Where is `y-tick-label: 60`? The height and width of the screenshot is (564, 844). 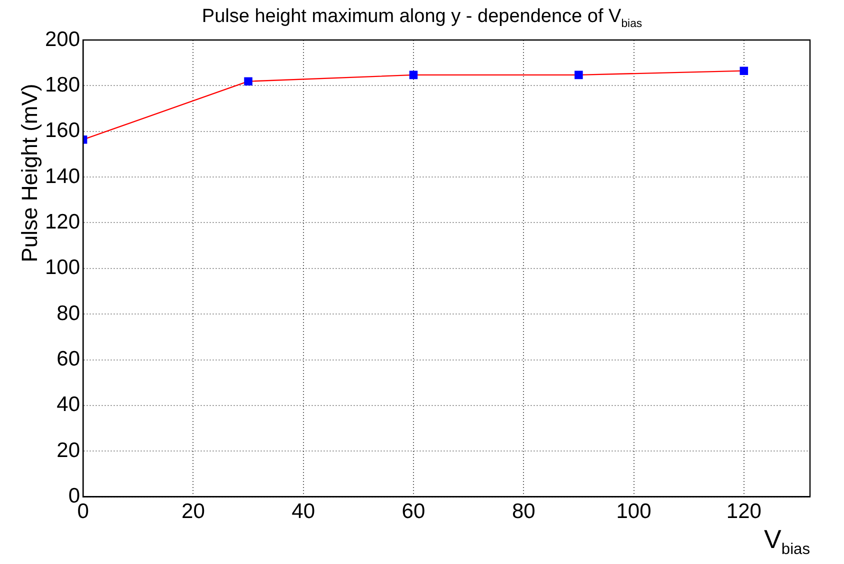
y-tick-label: 60 is located at coordinates (68, 359).